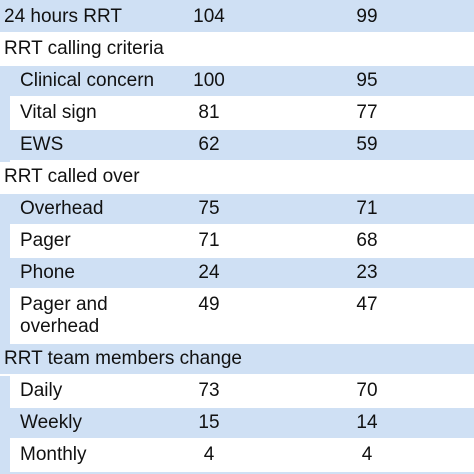  What do you see at coordinates (367, 240) in the screenshot?
I see `cell-value: 68` at bounding box center [367, 240].